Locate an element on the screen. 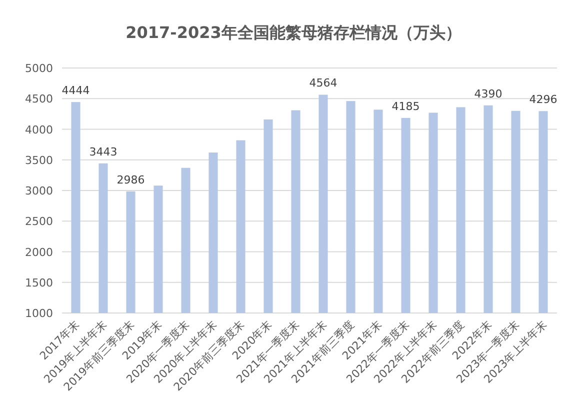 The image size is (587, 406). y-tick-label: 4000 is located at coordinates (39, 129).